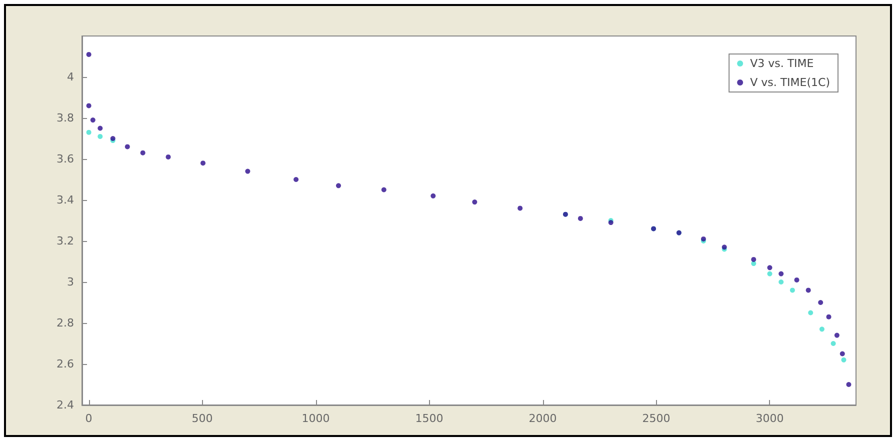 The image size is (896, 441). What do you see at coordinates (70, 282) in the screenshot?
I see `y-tick-label: 3` at bounding box center [70, 282].